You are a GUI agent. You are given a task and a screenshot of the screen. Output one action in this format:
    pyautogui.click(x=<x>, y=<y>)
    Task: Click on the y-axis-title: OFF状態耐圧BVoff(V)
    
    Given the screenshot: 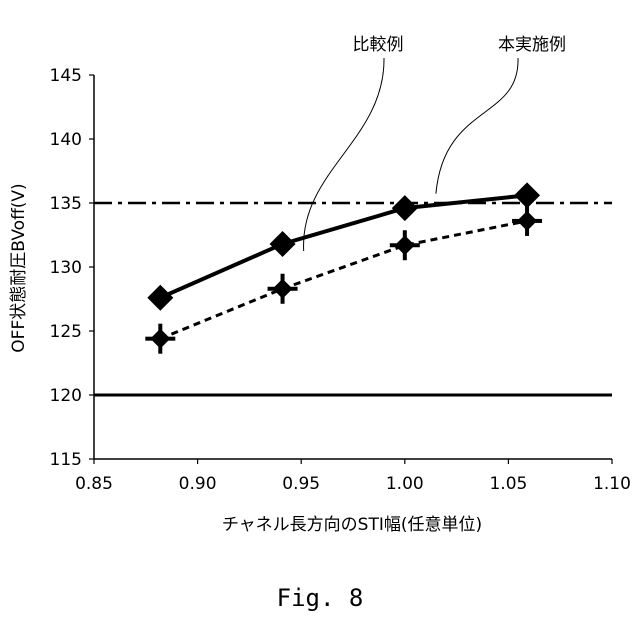 What is the action you would take?
    pyautogui.click(x=19, y=267)
    